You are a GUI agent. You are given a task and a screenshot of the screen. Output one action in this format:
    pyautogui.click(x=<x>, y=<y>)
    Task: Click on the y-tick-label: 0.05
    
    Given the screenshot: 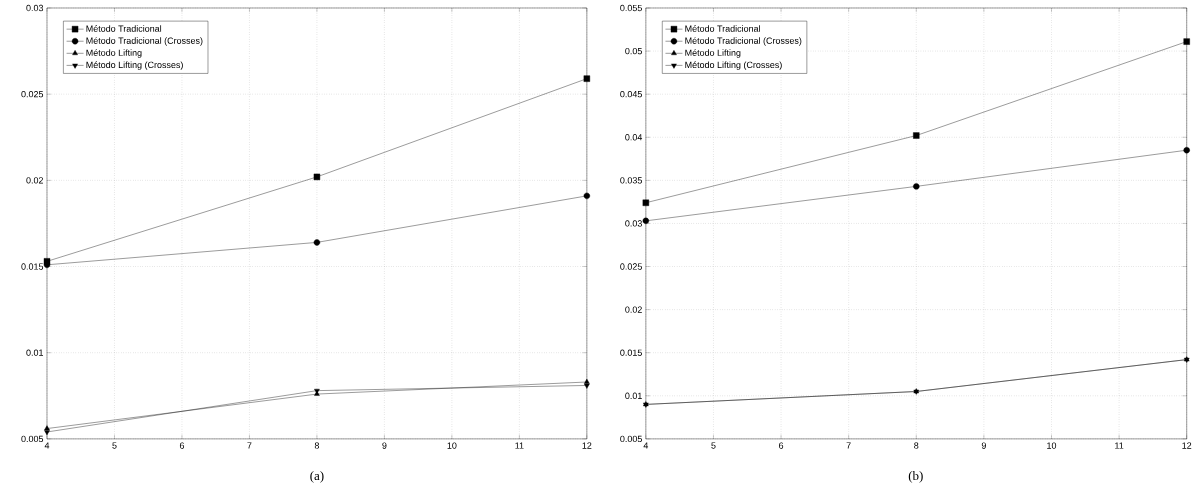 What is the action you would take?
    pyautogui.click(x=633, y=51)
    